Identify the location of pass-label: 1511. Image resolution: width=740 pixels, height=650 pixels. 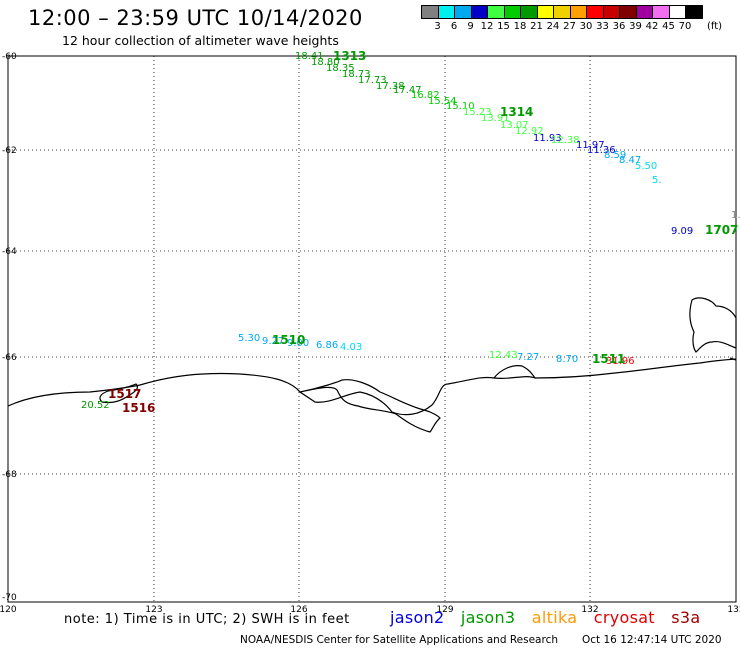
(608, 359).